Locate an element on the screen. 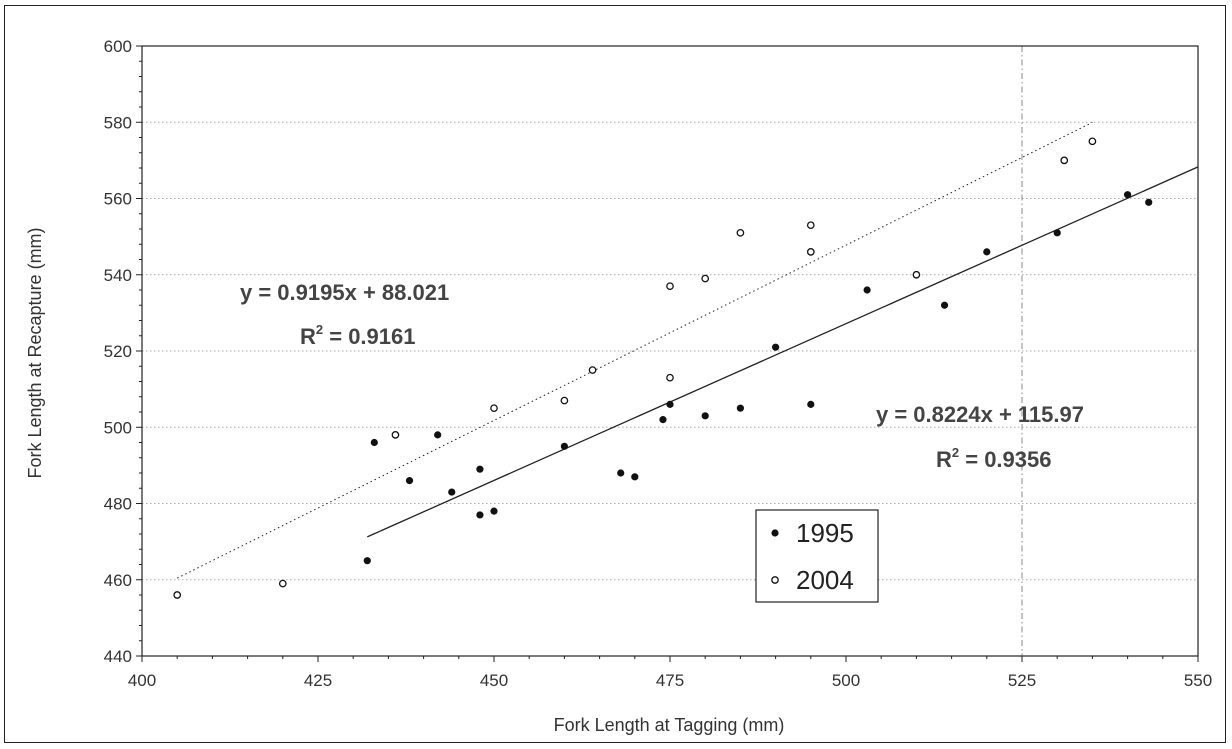 Image resolution: width=1232 pixels, height=749 pixels. tick-label-x-400: 400 is located at coordinates (142, 680).